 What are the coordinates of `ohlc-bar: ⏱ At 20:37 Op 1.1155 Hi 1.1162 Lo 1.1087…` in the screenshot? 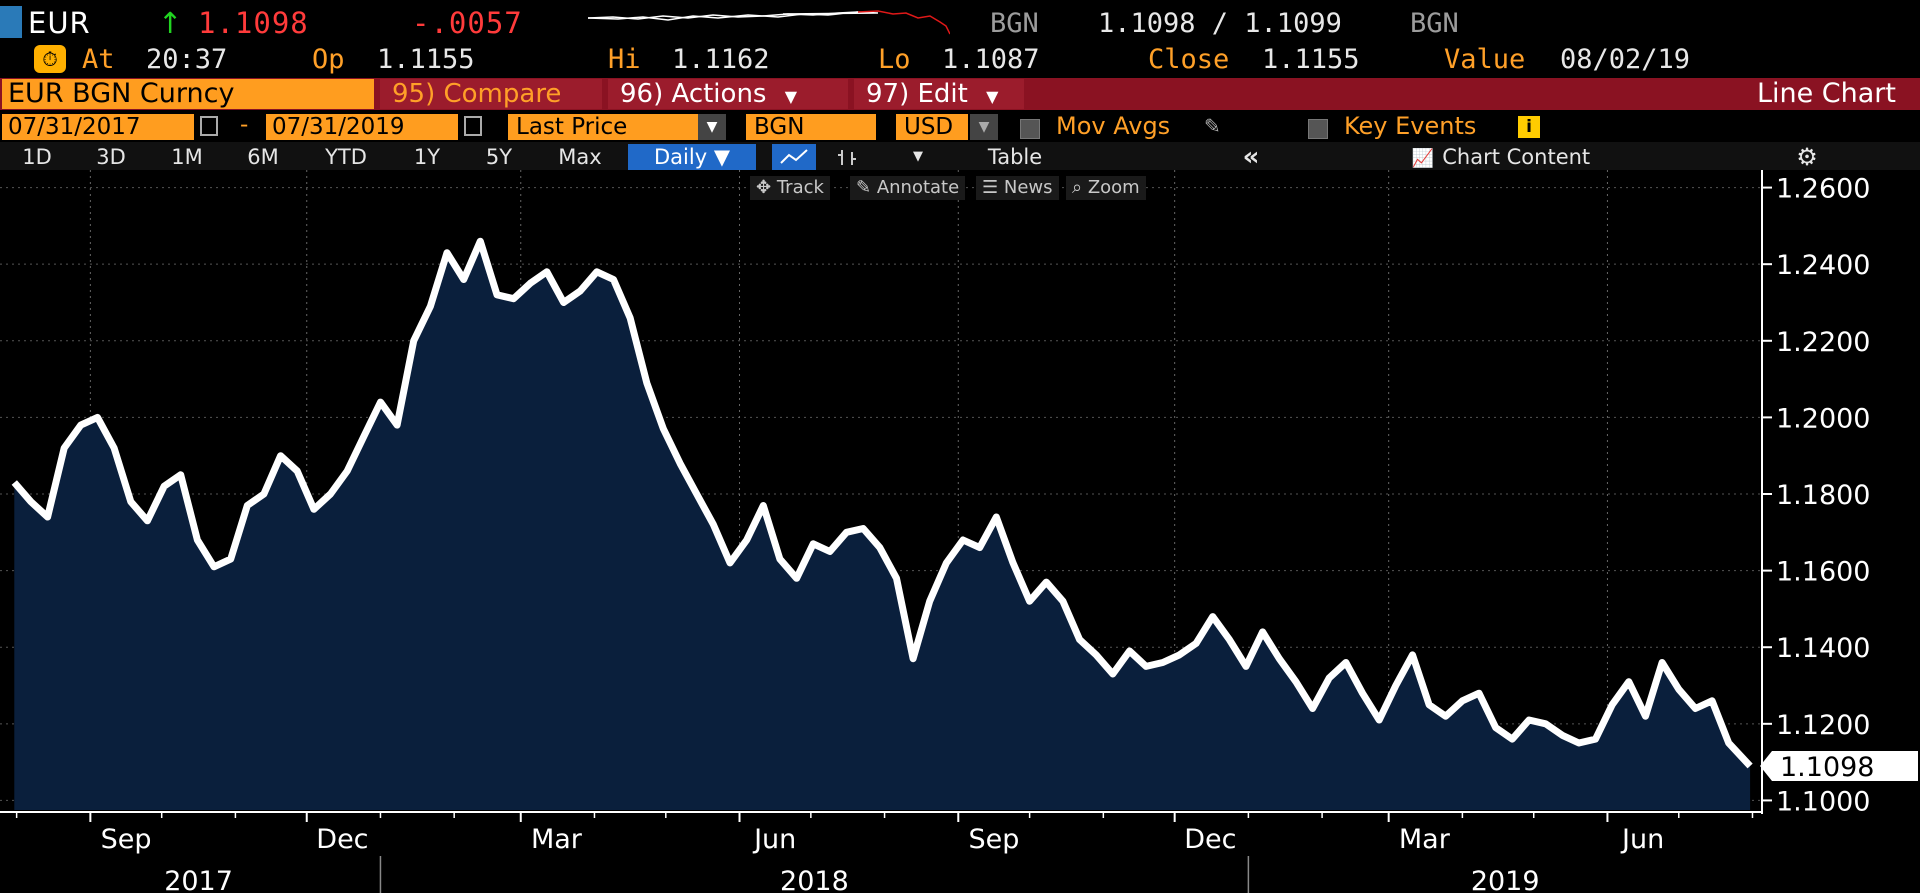 It's located at (960, 60).